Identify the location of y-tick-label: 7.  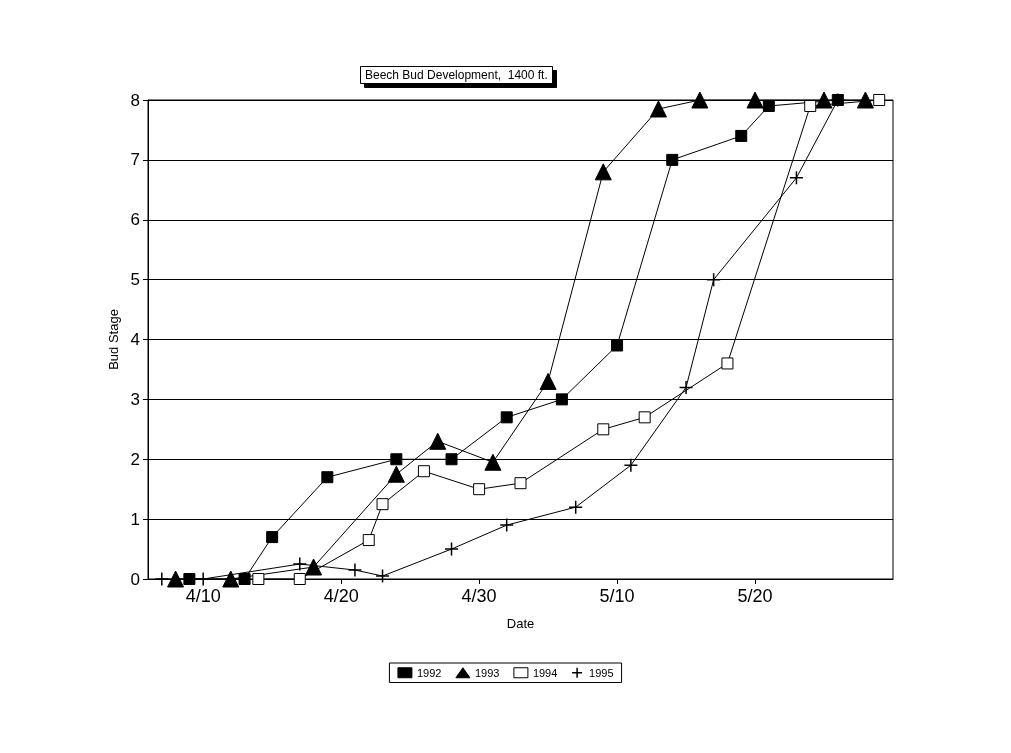
(135, 160).